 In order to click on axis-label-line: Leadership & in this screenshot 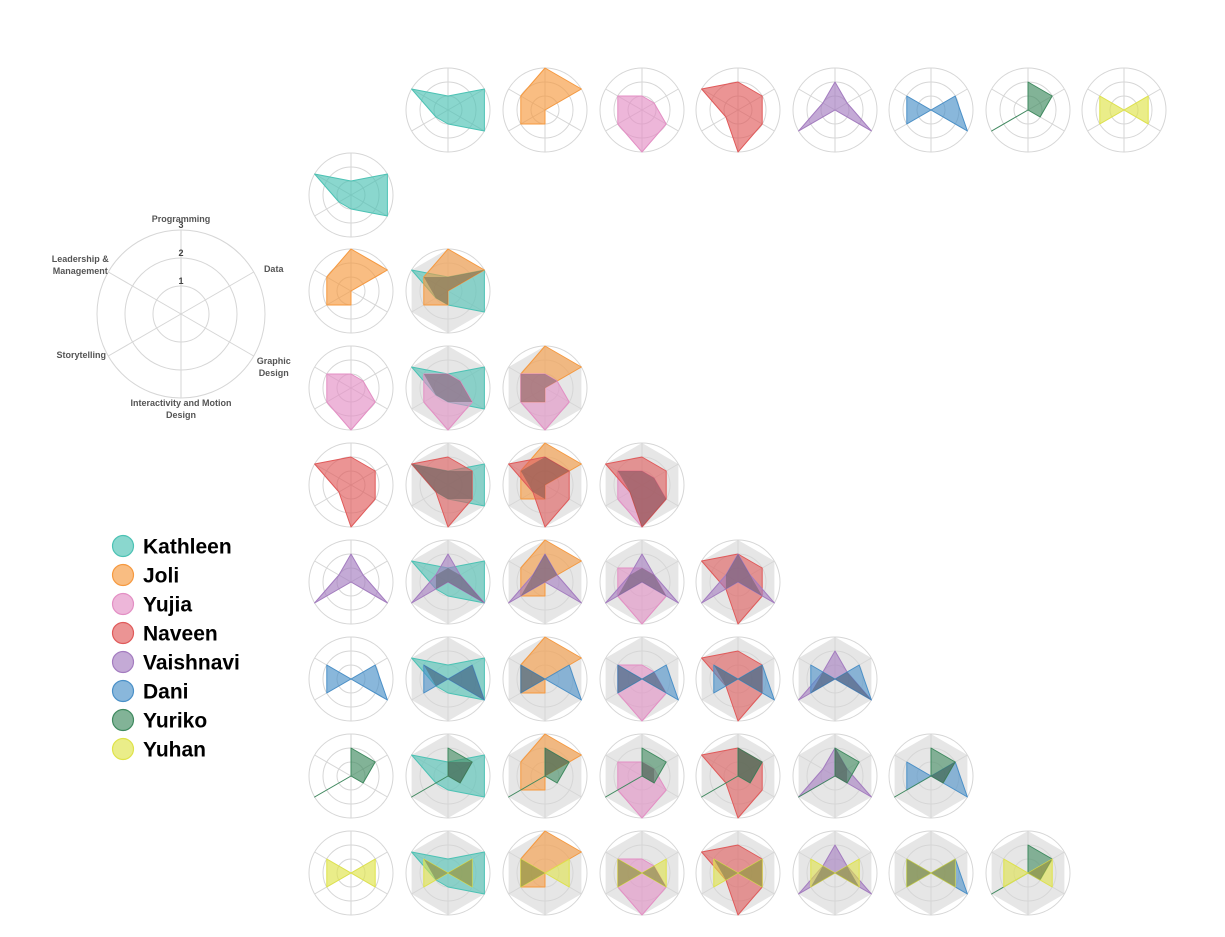, I will do `click(81, 259)`.